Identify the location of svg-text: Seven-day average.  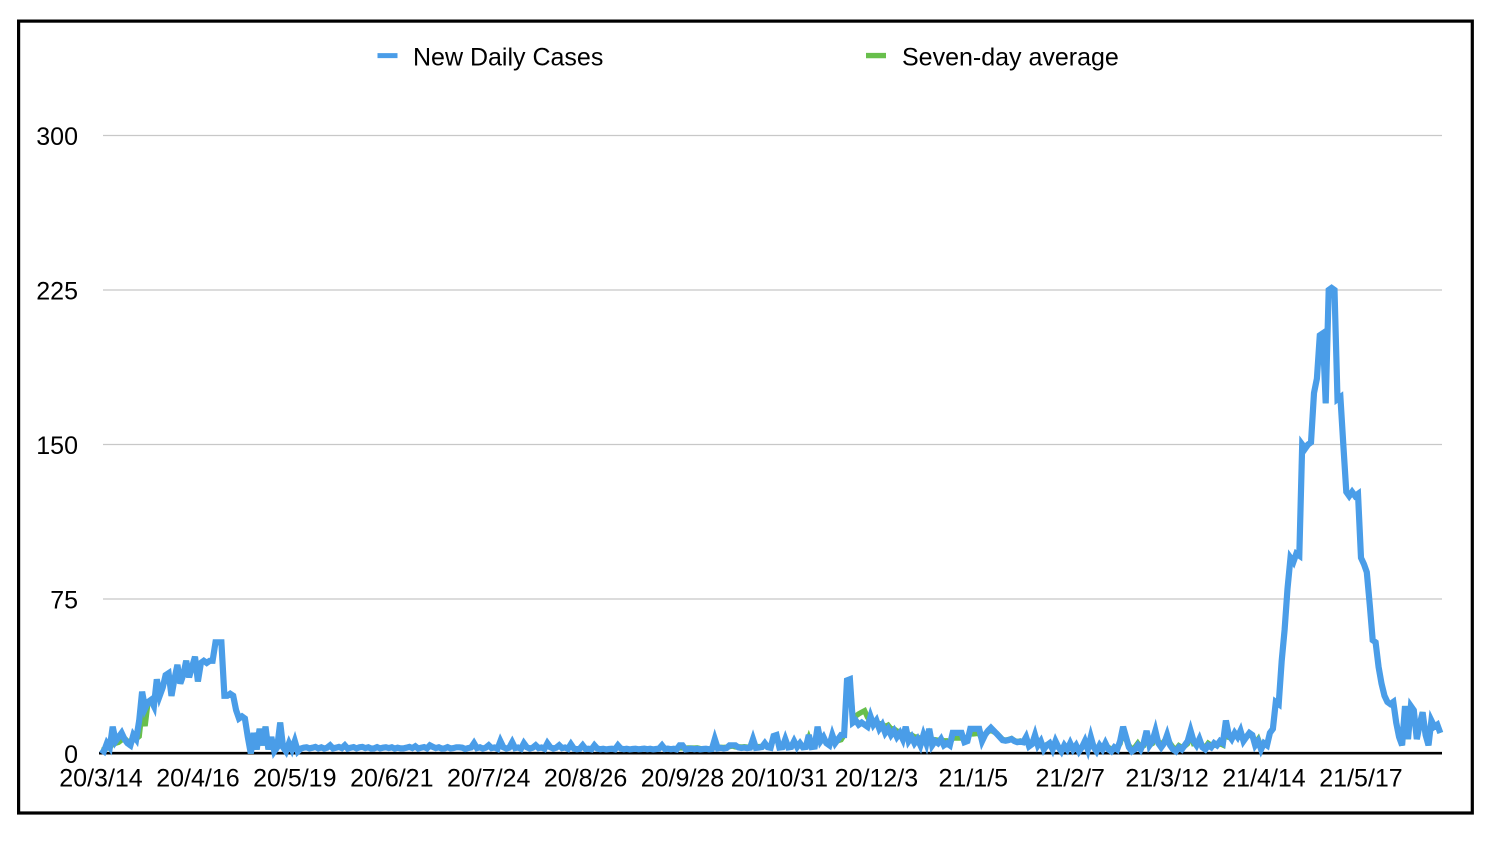
(1010, 57).